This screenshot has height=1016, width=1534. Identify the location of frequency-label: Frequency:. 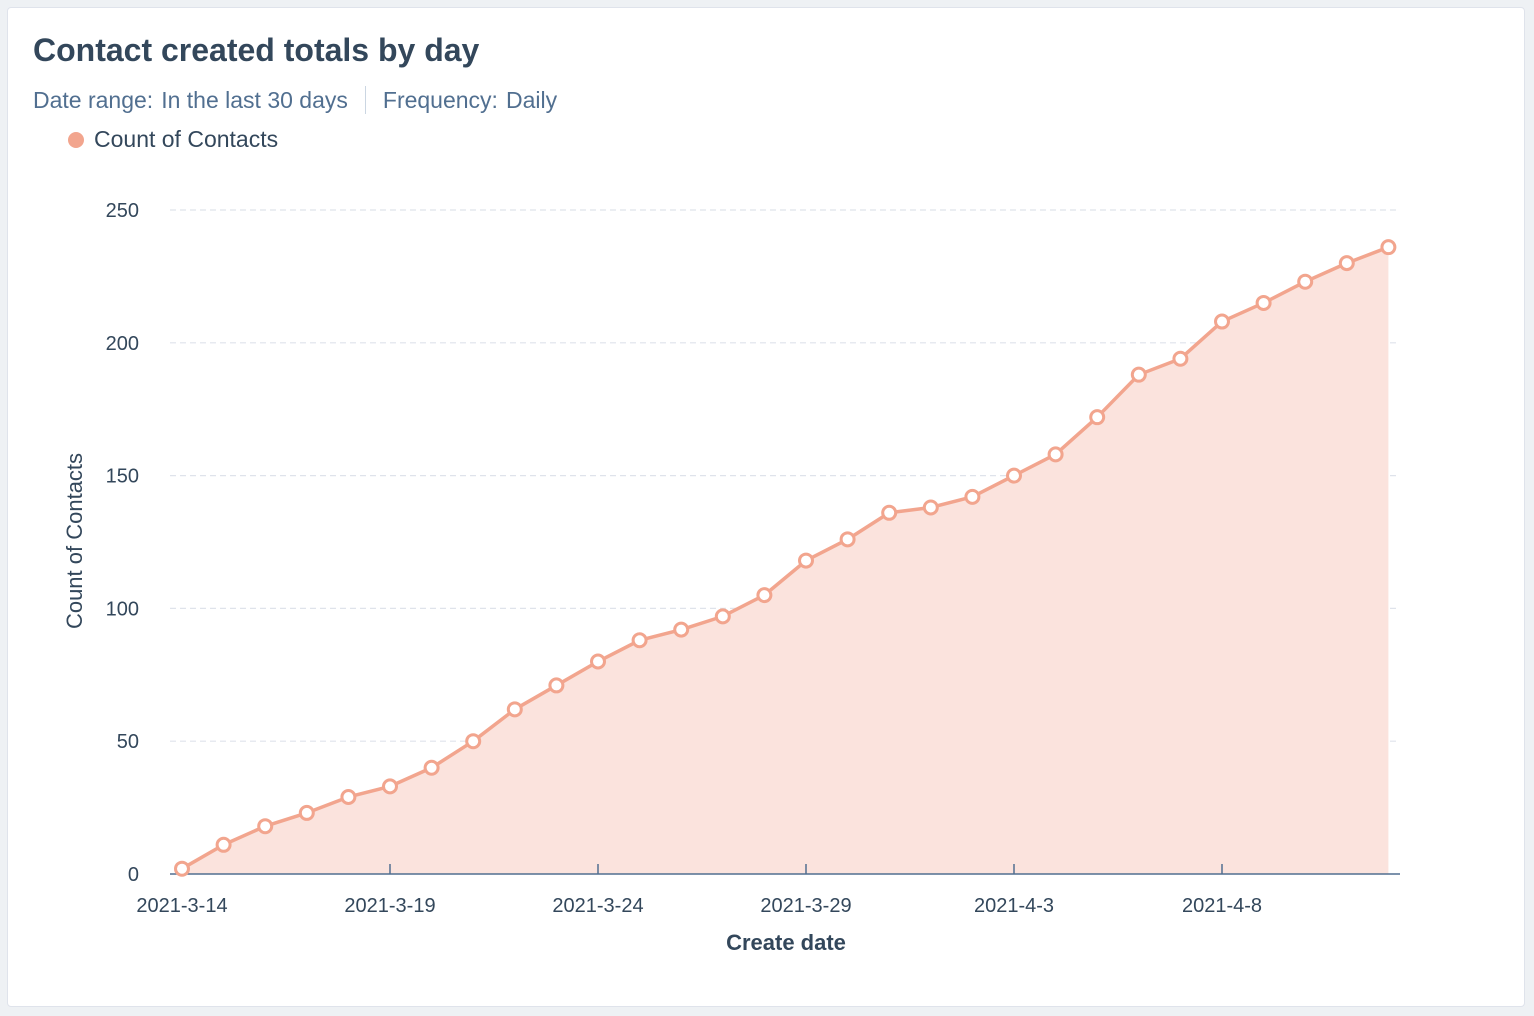
(440, 99).